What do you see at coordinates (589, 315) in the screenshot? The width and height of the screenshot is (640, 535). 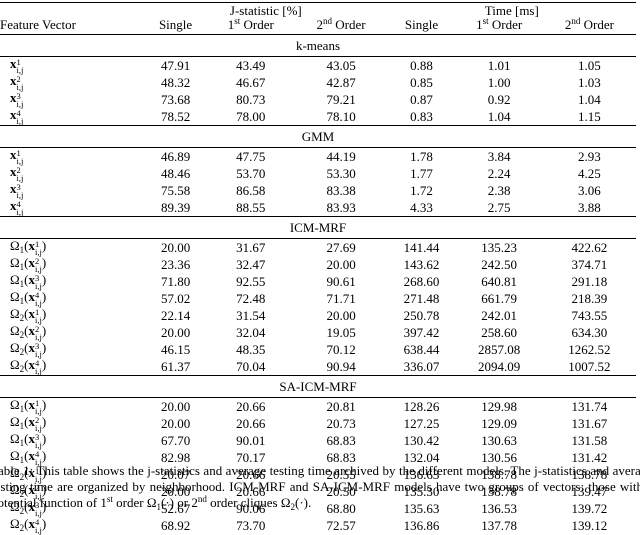 I see `value-cell: 743.55` at bounding box center [589, 315].